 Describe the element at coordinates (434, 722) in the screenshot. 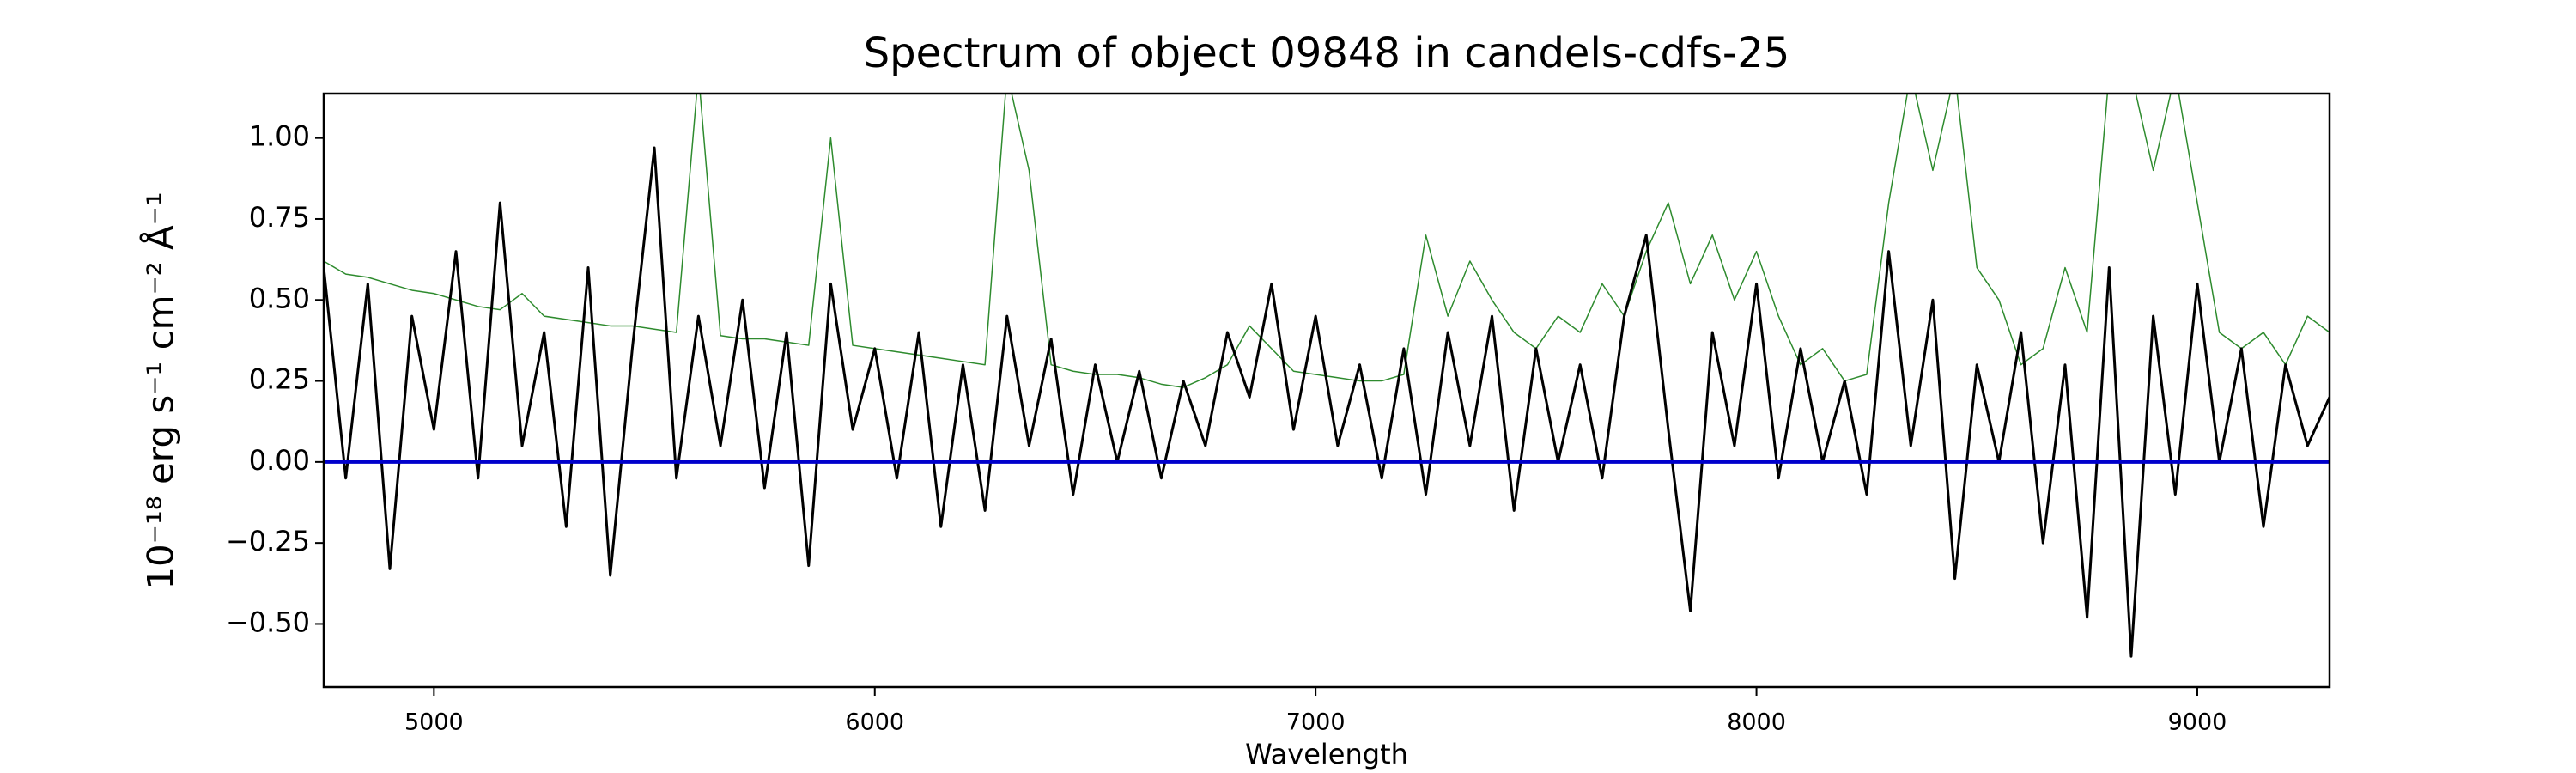

I see `x-tick-label: 5000` at that location.